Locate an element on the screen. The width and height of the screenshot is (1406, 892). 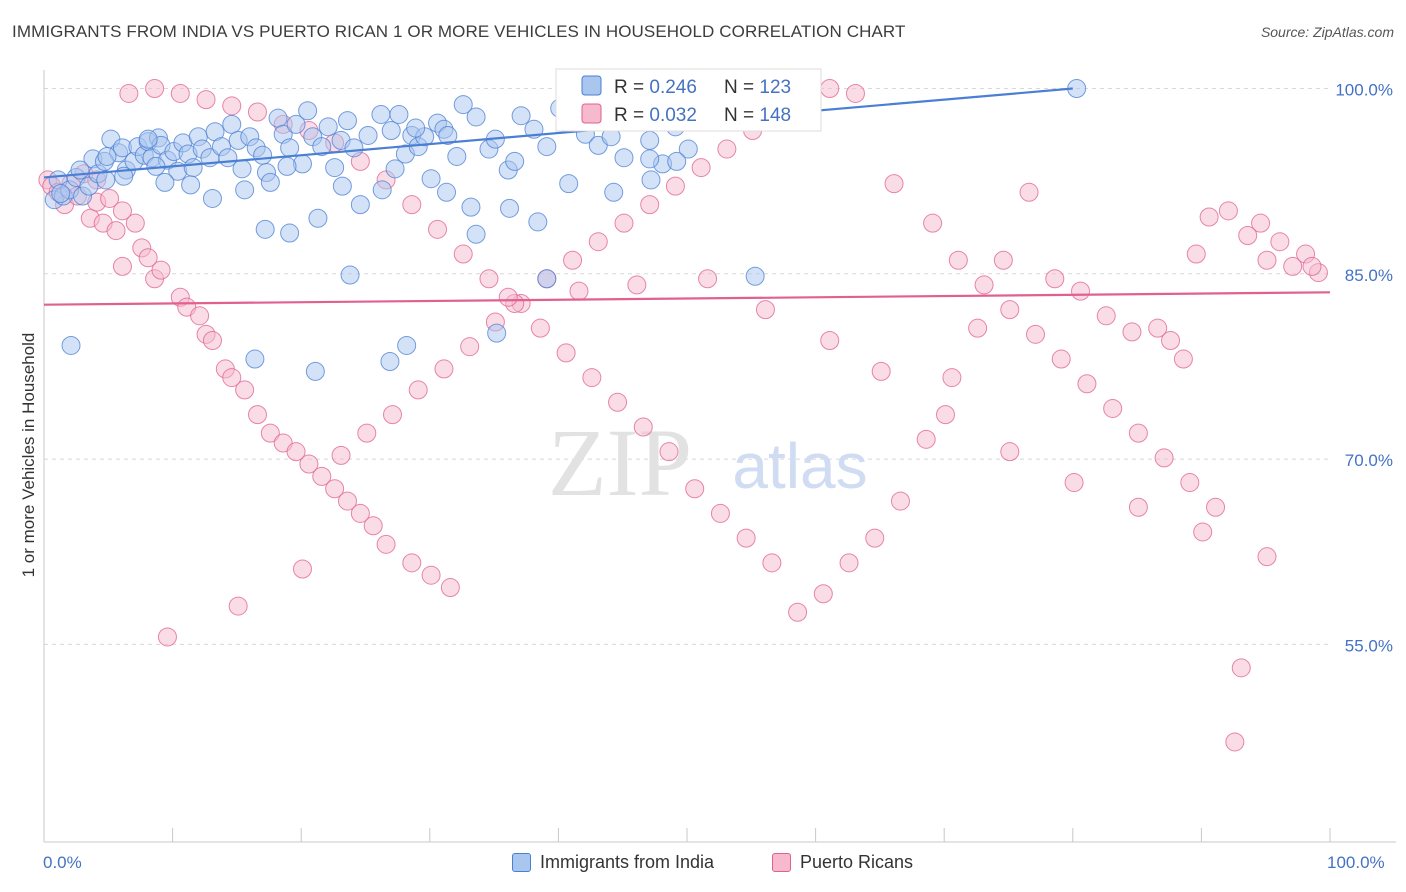
legend-swatch-india is located at coordinates (521, 862).